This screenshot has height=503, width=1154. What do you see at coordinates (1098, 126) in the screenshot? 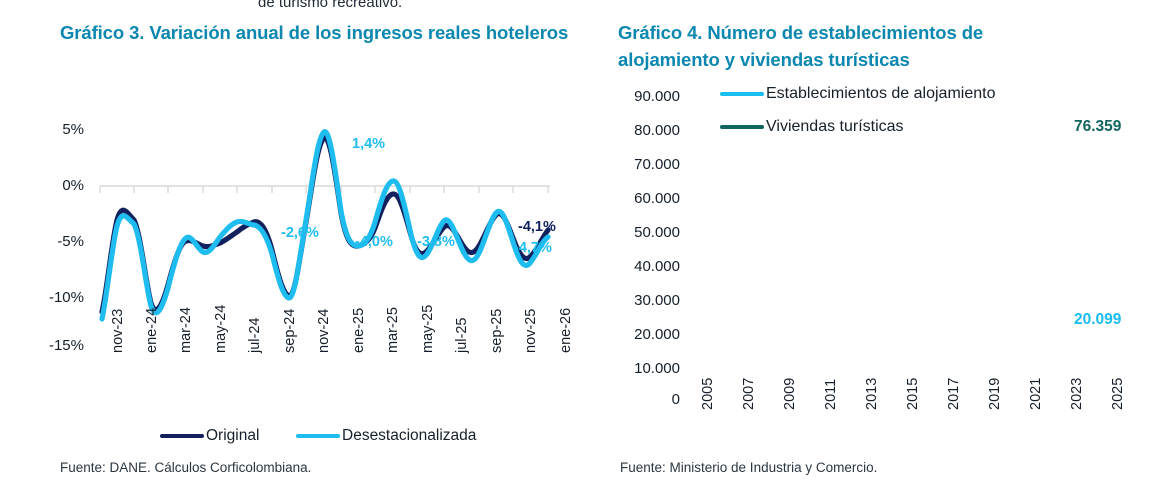
I see `chart4-label-76359: 76.359` at bounding box center [1098, 126].